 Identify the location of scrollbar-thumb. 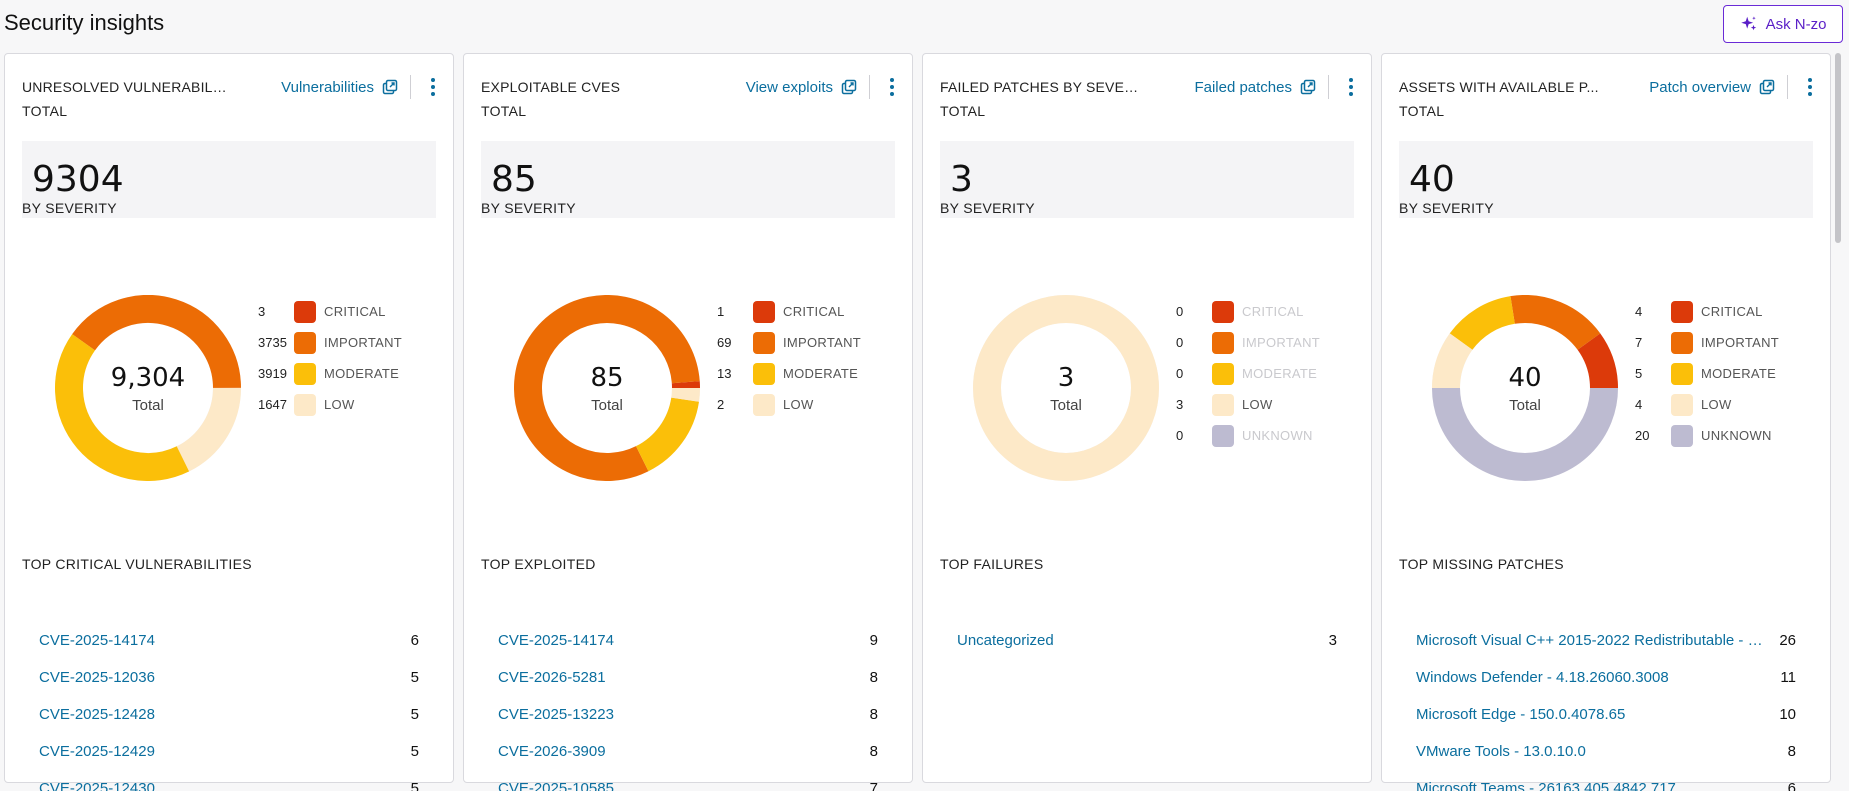
(1838, 148).